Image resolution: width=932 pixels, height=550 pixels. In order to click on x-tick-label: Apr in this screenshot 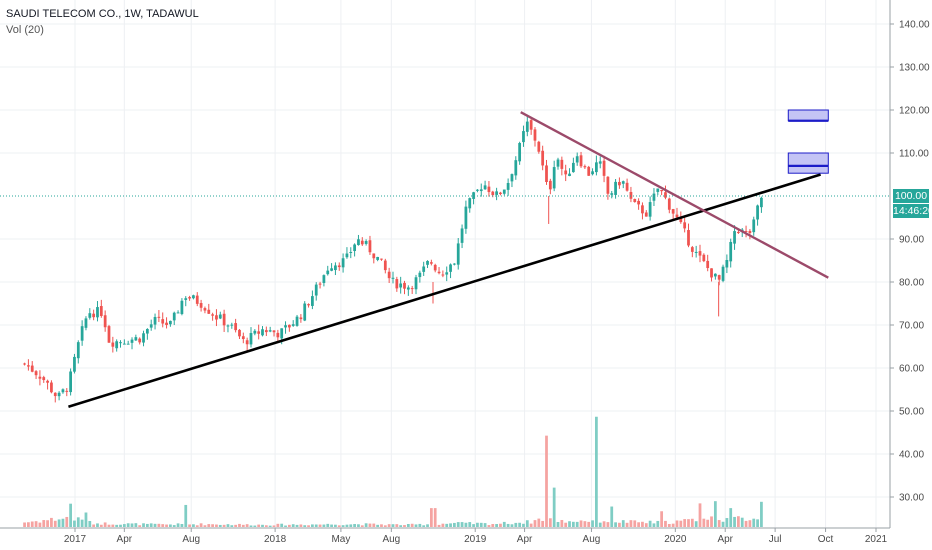, I will do `click(725, 539)`.